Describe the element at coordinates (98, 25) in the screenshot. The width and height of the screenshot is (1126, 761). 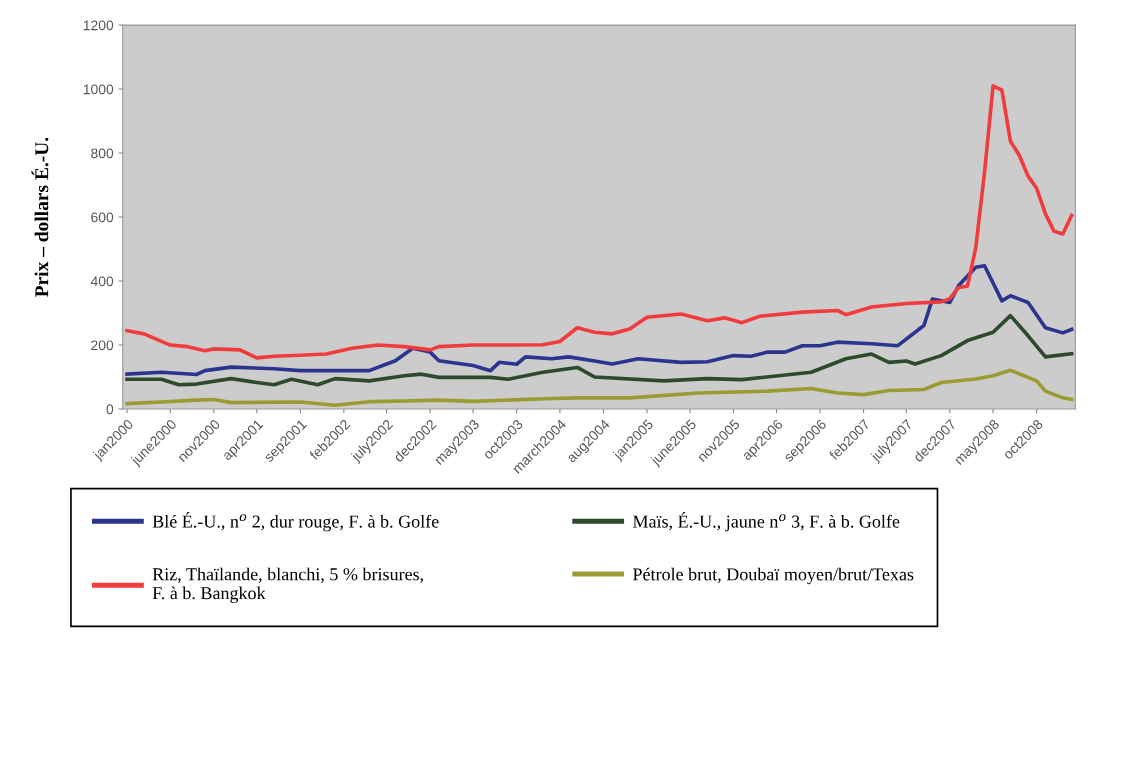
I see `y-tick-label: 1200` at that location.